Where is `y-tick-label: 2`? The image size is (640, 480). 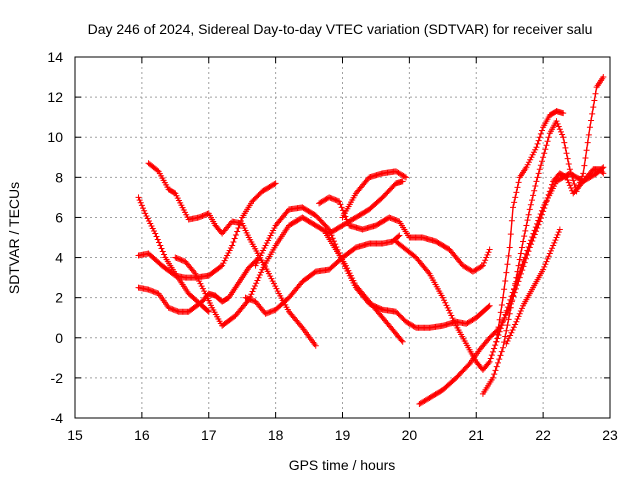 y-tick-label: 2 is located at coordinates (59, 298).